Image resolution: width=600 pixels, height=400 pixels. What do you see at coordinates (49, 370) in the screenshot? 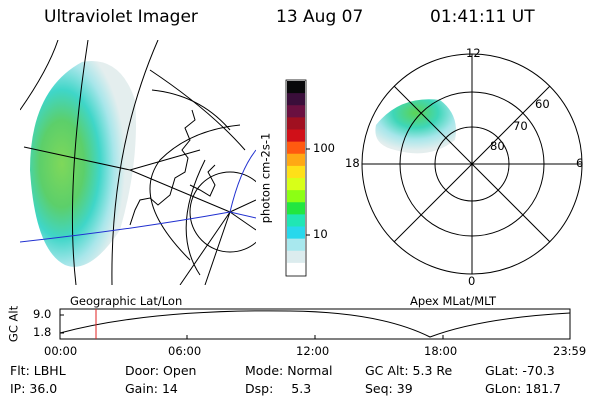
I see `flt-value: LBHL` at bounding box center [49, 370].